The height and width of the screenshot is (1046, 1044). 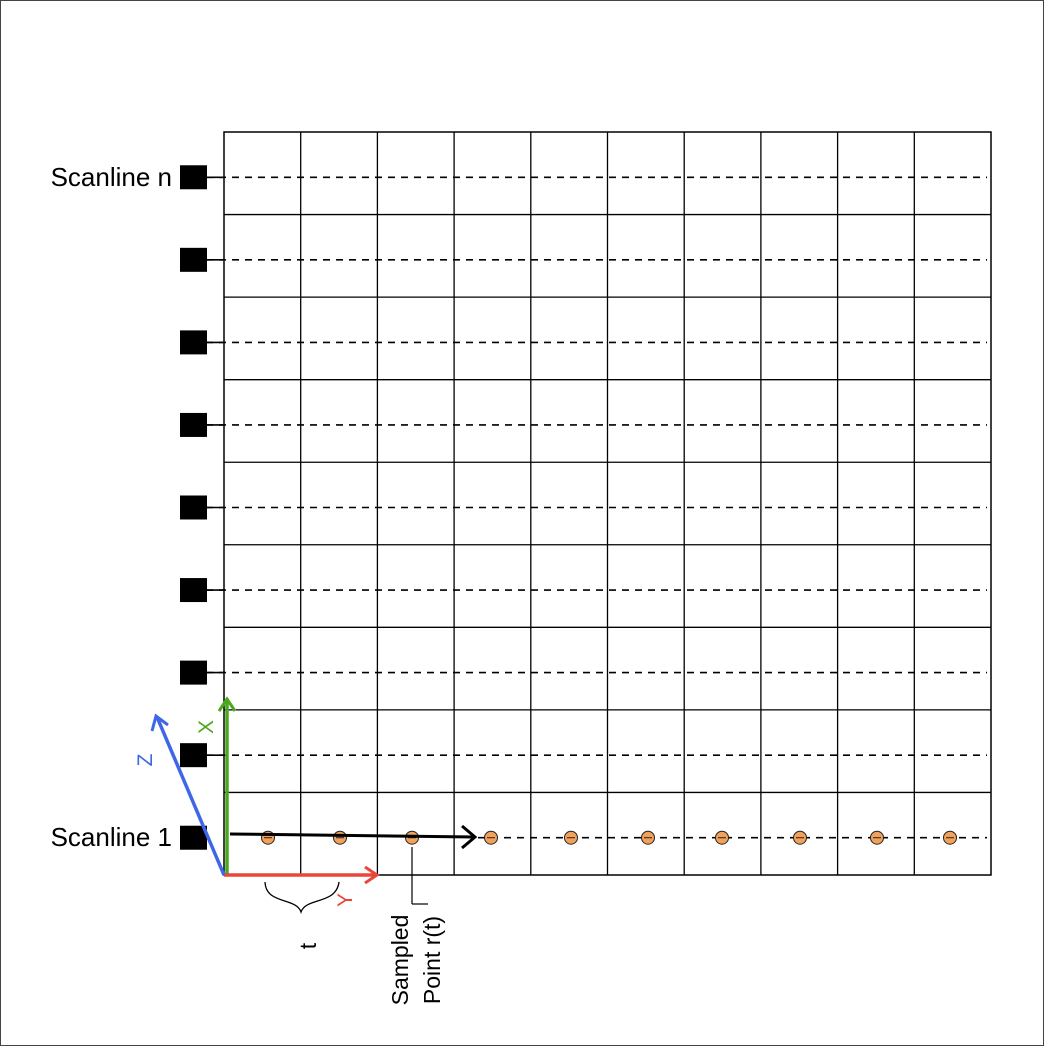 I want to click on axis-z-label: Z, so click(x=145, y=759).